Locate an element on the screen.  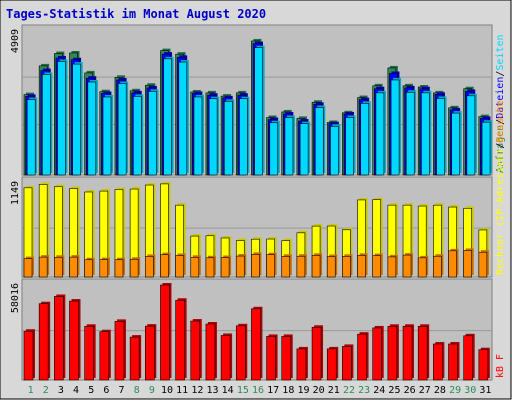
visits-bar-sites: 21: 250 is located at coordinates (332, 266).